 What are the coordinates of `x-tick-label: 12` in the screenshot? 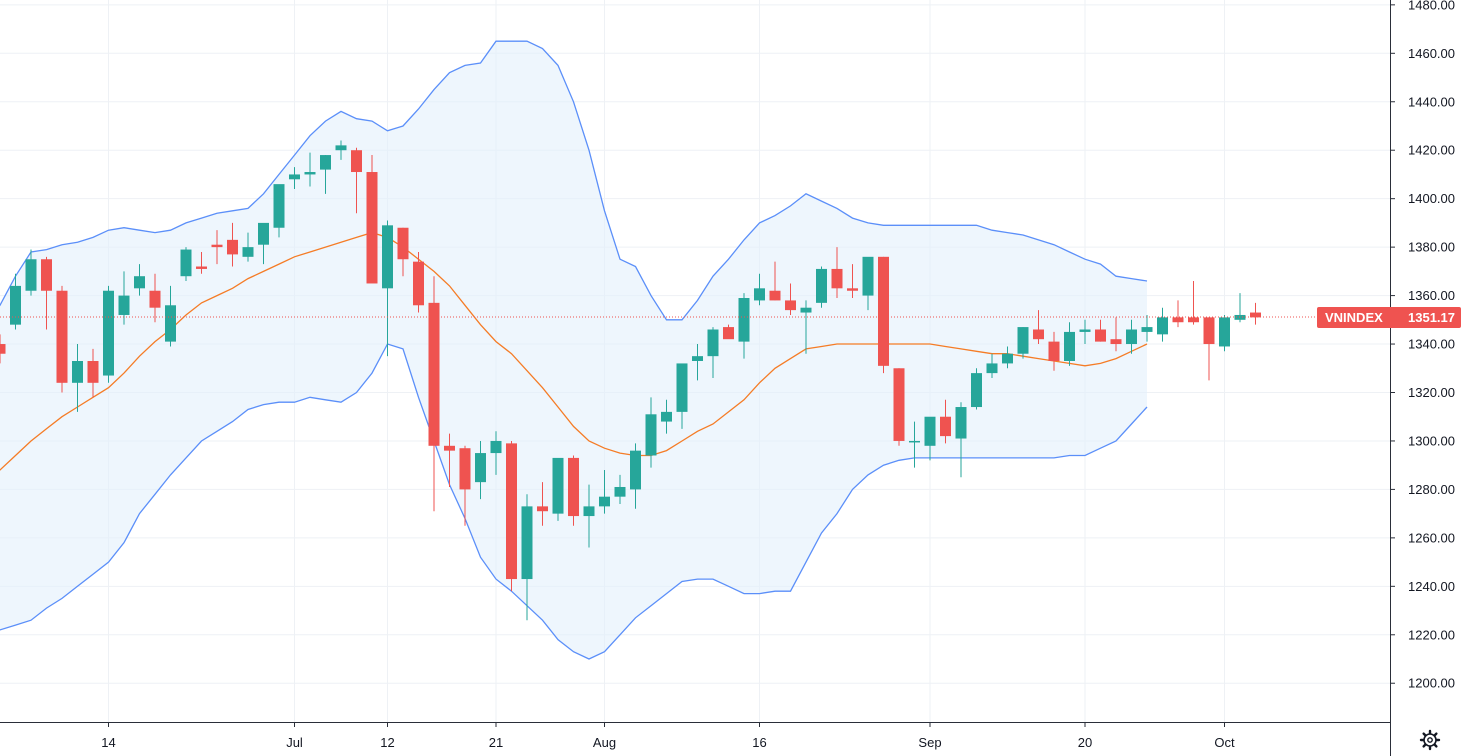 It's located at (387, 742).